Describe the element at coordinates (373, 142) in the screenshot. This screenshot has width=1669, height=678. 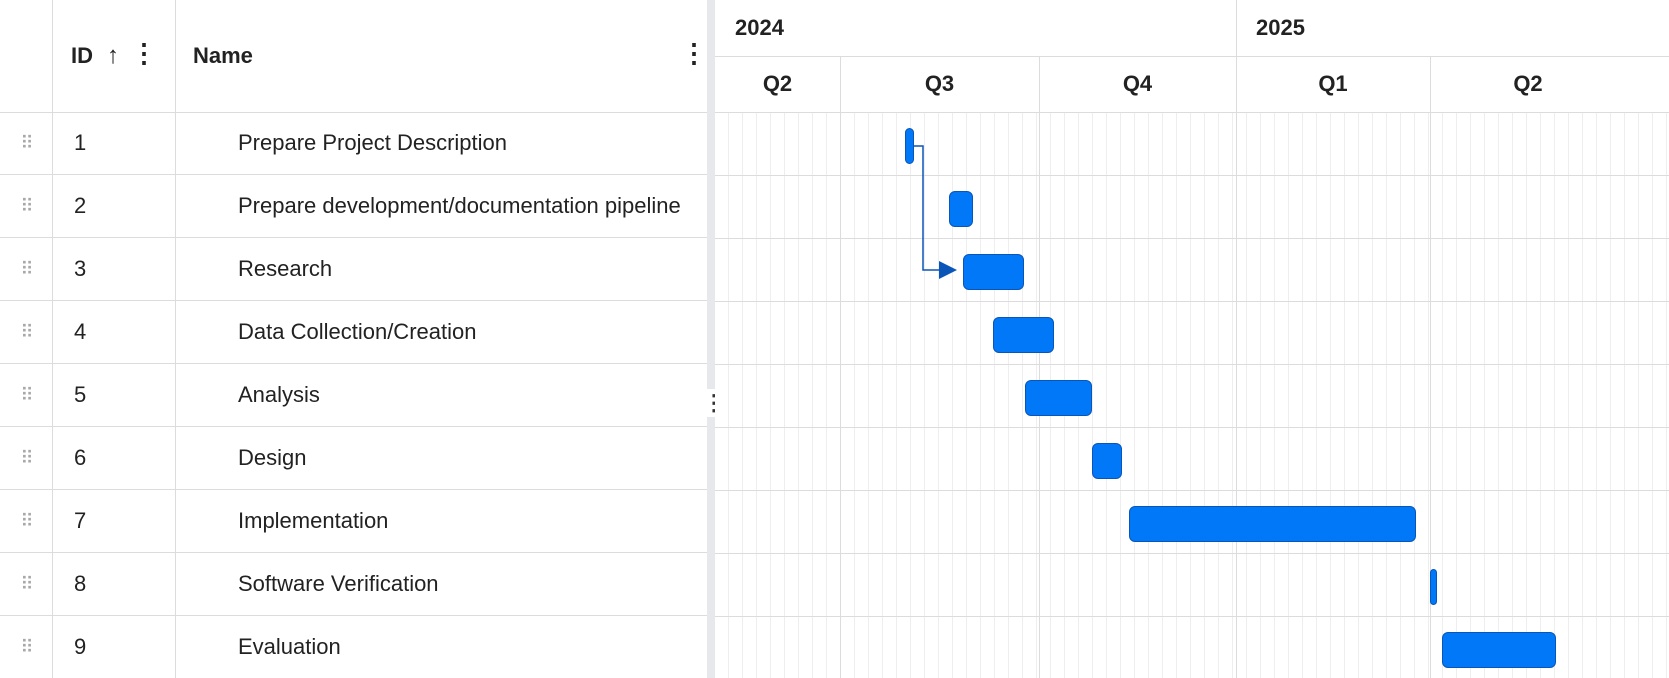
I see `task-name: Prepare Project Description` at that location.